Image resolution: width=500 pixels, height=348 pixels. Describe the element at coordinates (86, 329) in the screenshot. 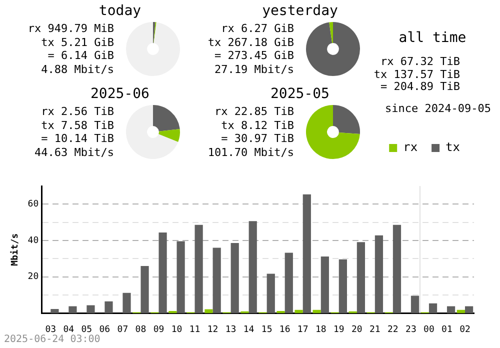

I see `x-tick-label: 05` at that location.